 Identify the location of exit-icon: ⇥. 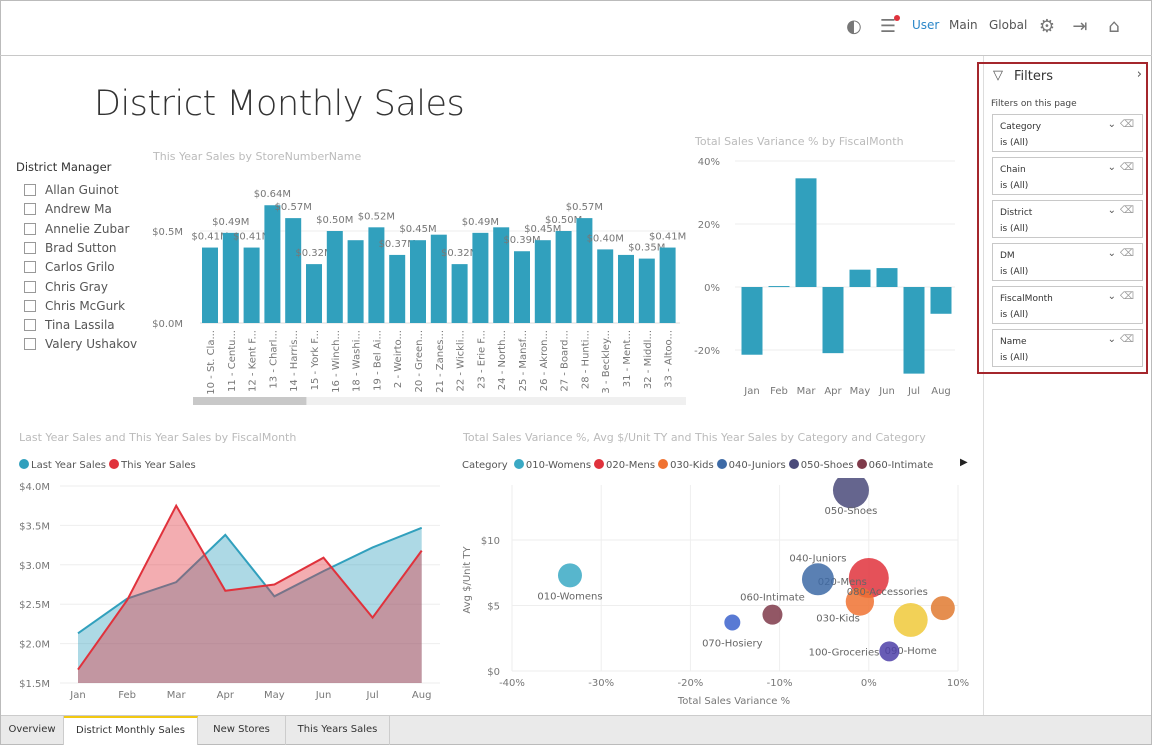
(1080, 26).